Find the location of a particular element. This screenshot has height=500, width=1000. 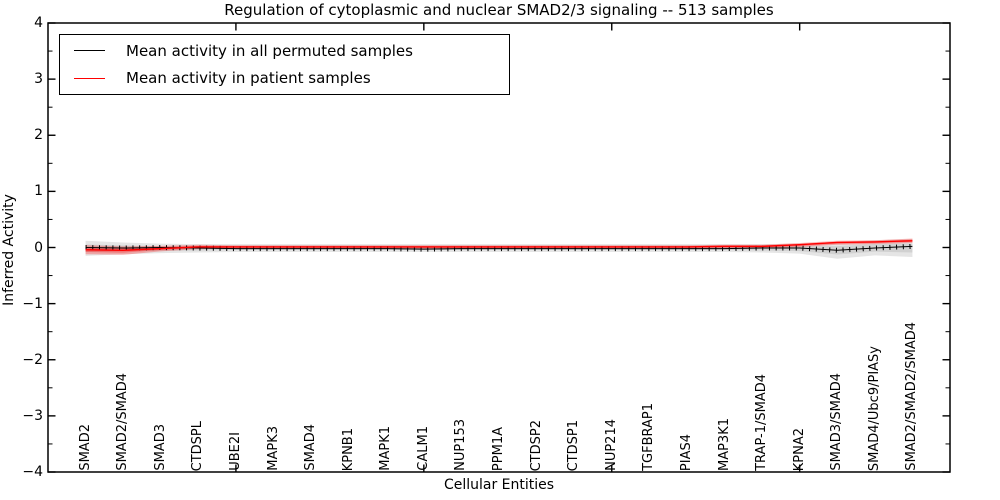

x-category-label: UBE2I is located at coordinates (235, 451).